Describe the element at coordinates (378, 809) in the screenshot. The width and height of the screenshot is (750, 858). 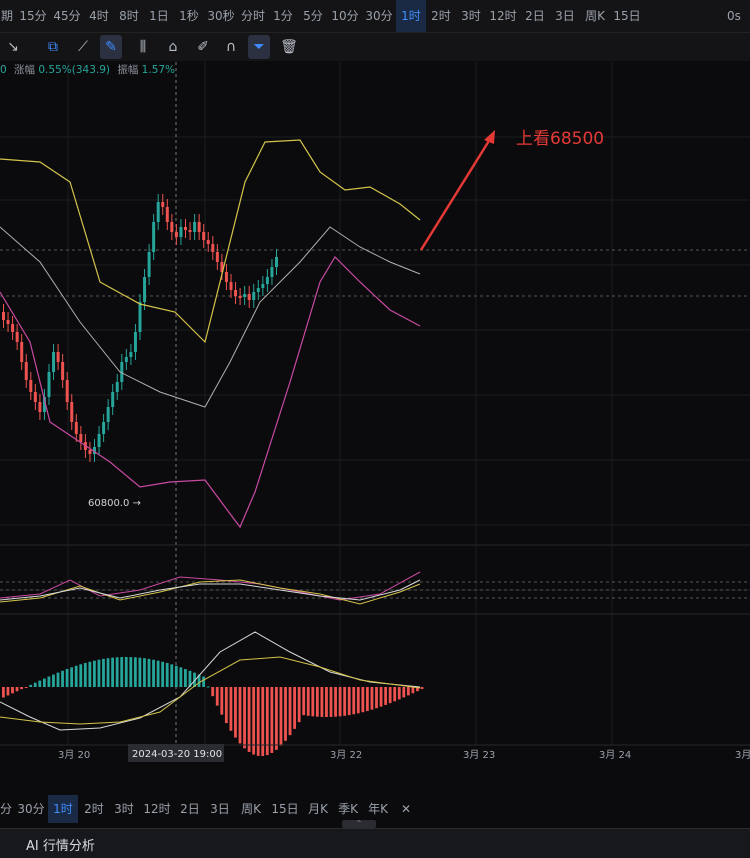
I see `bottom-timeframe-12: 年K` at that location.